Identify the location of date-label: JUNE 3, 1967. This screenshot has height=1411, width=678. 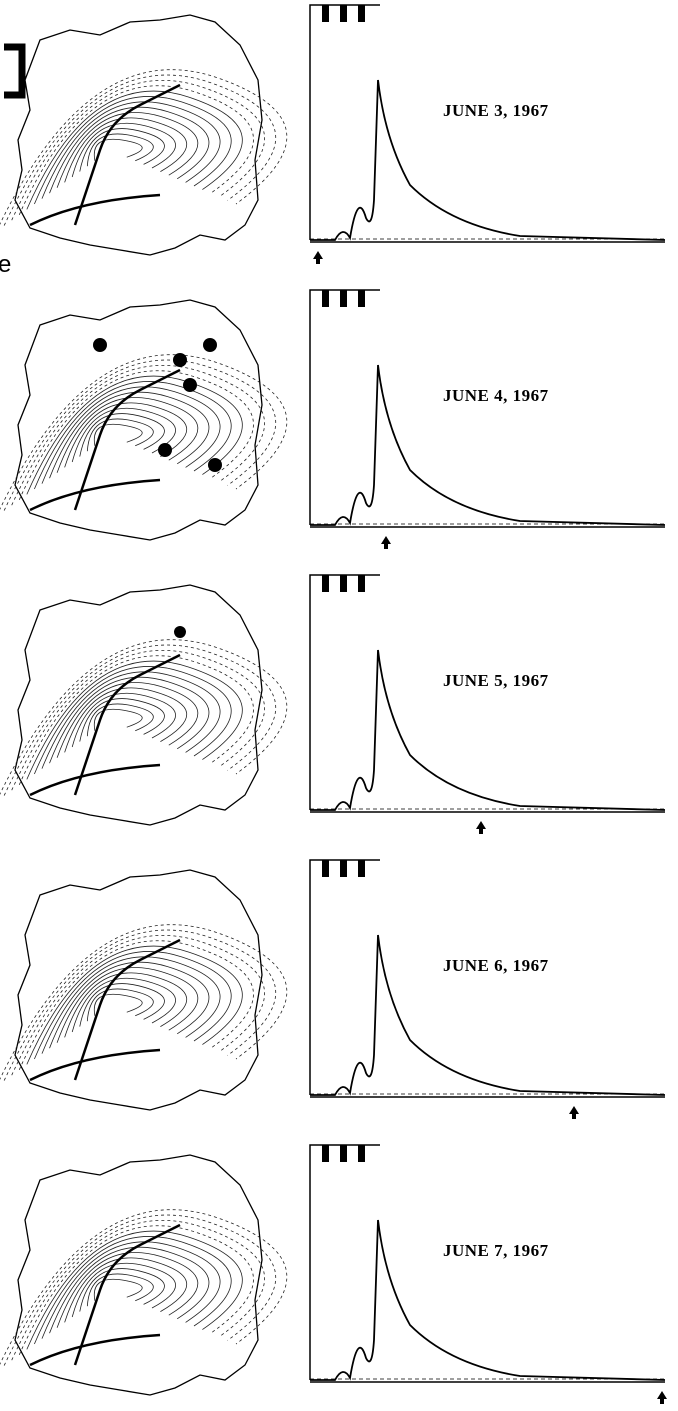
(496, 110).